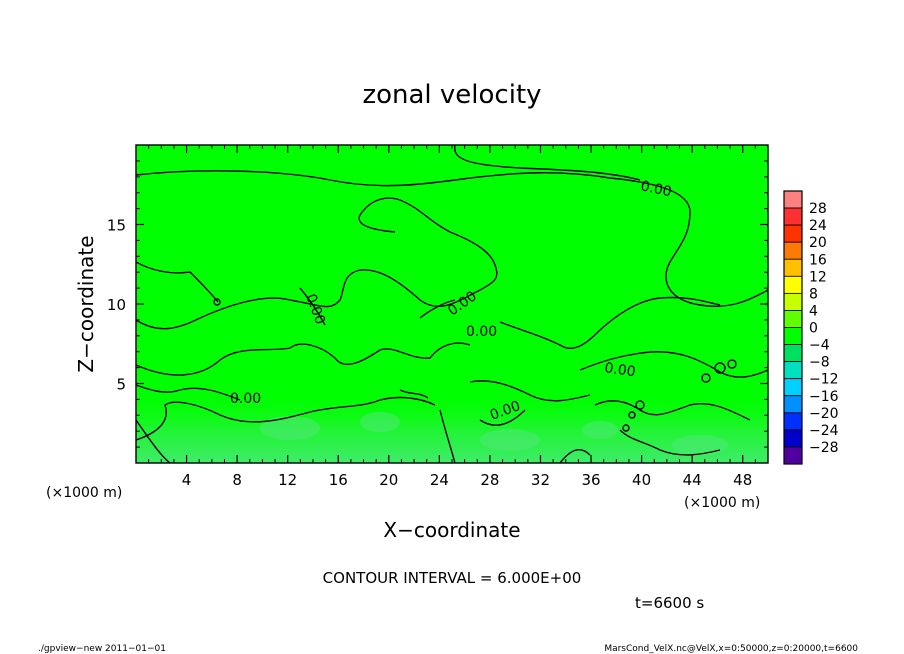 Image resolution: width=904 pixels, height=654 pixels. I want to click on contour-interval-text: CONTOUR INTERVAL = 6.000E+00, so click(452, 578).